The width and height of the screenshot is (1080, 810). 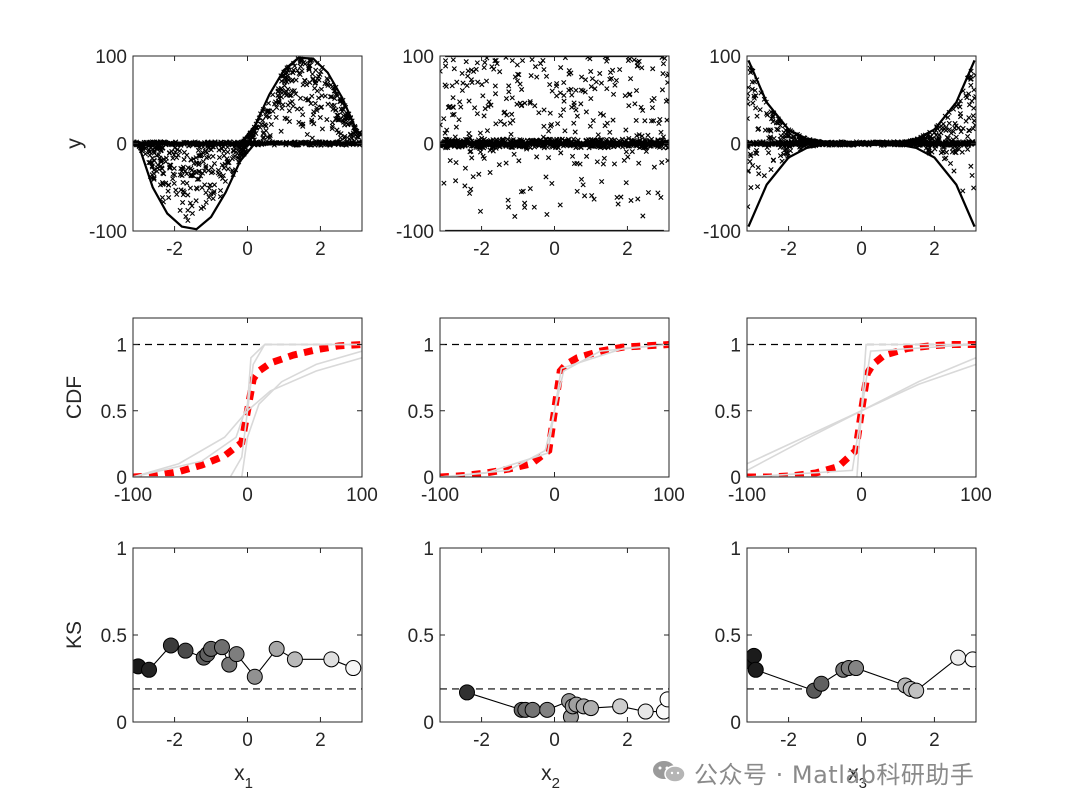 What do you see at coordinates (114, 636) in the screenshot?
I see `y-tick-label: 0.5` at bounding box center [114, 636].